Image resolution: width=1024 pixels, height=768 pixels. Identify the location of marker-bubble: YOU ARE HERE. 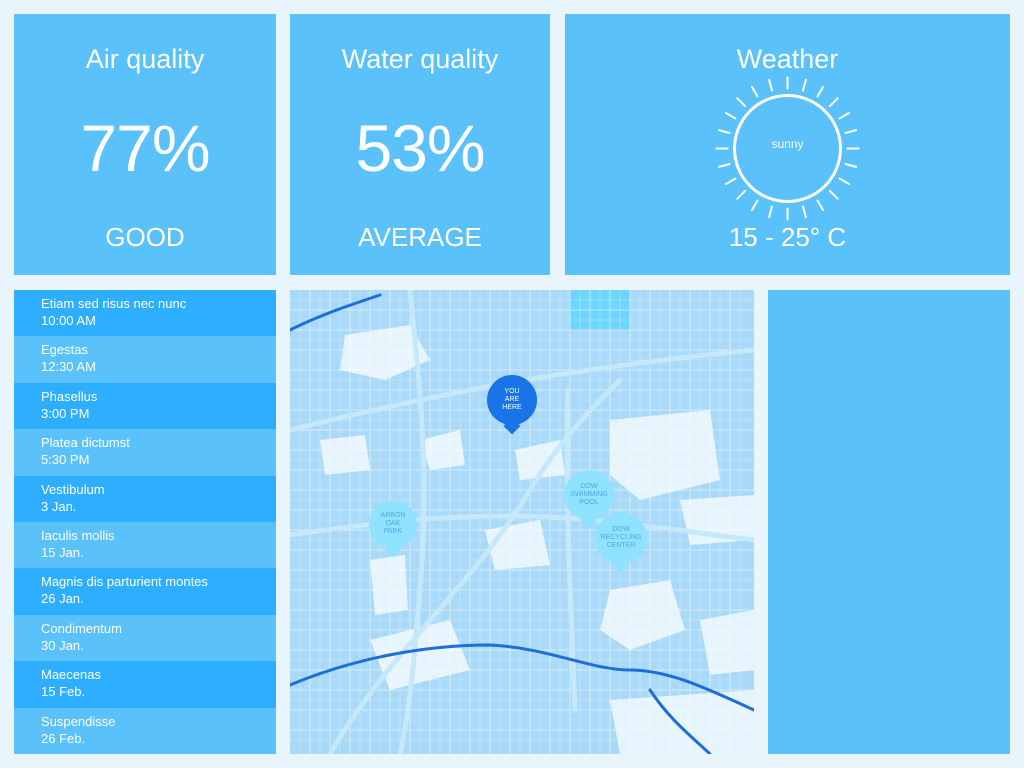
(512, 400).